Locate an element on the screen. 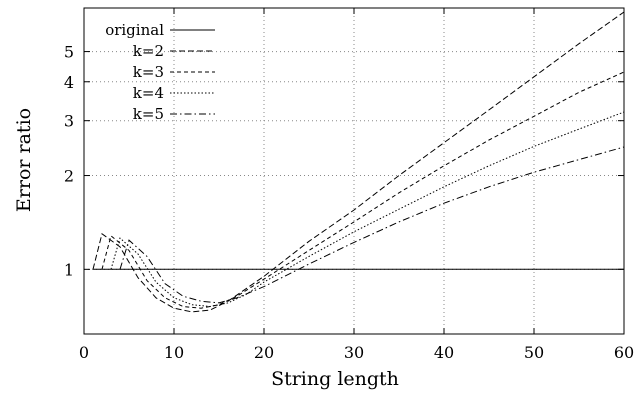 The height and width of the screenshot is (394, 639). legend-label: k=2 is located at coordinates (148, 51).